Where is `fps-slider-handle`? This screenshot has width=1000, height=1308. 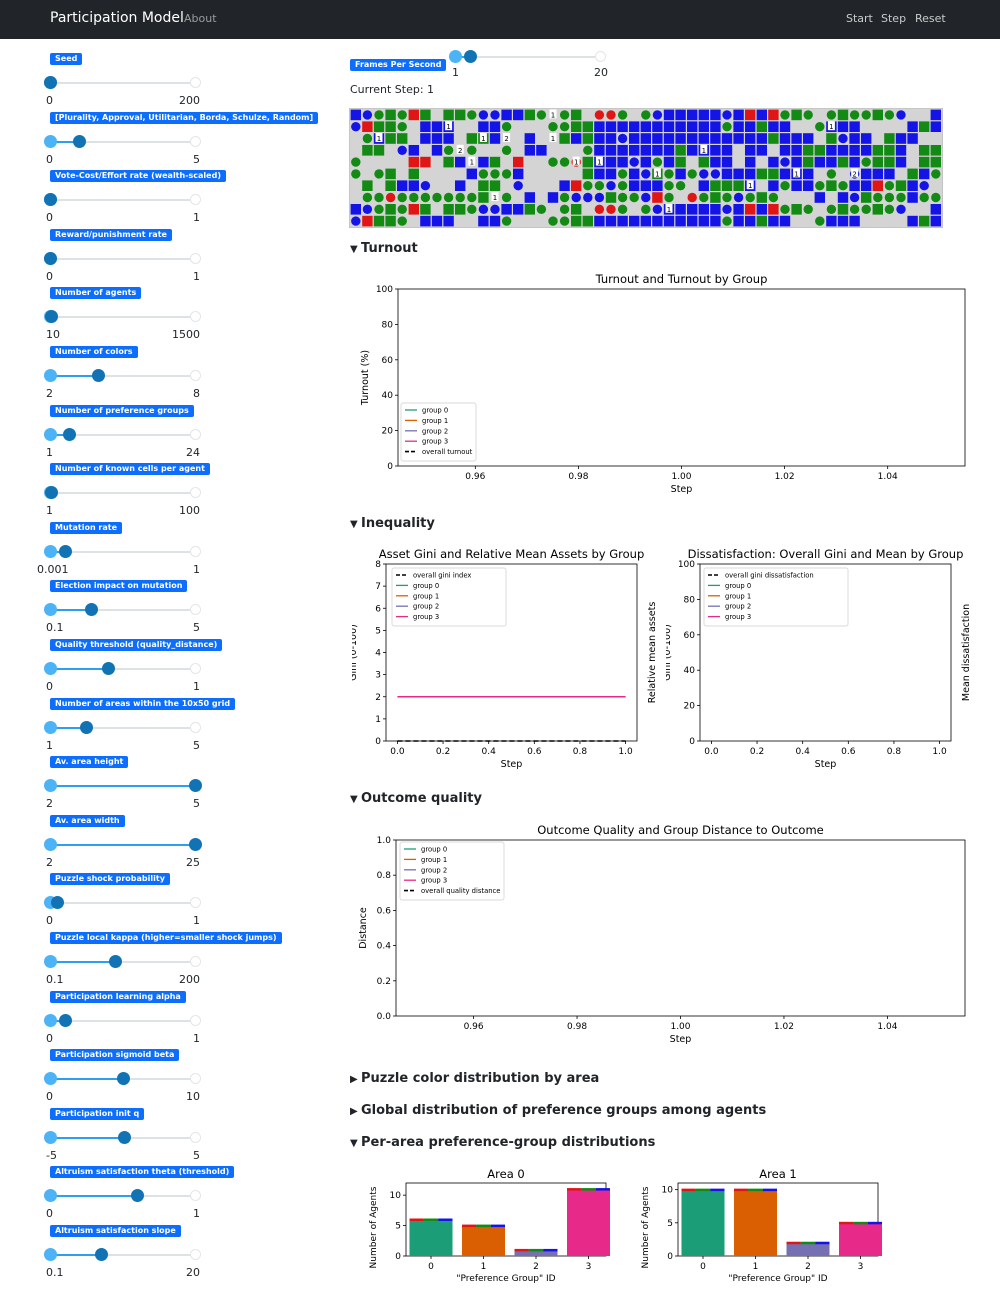
fps-slider-handle is located at coordinates (470, 56).